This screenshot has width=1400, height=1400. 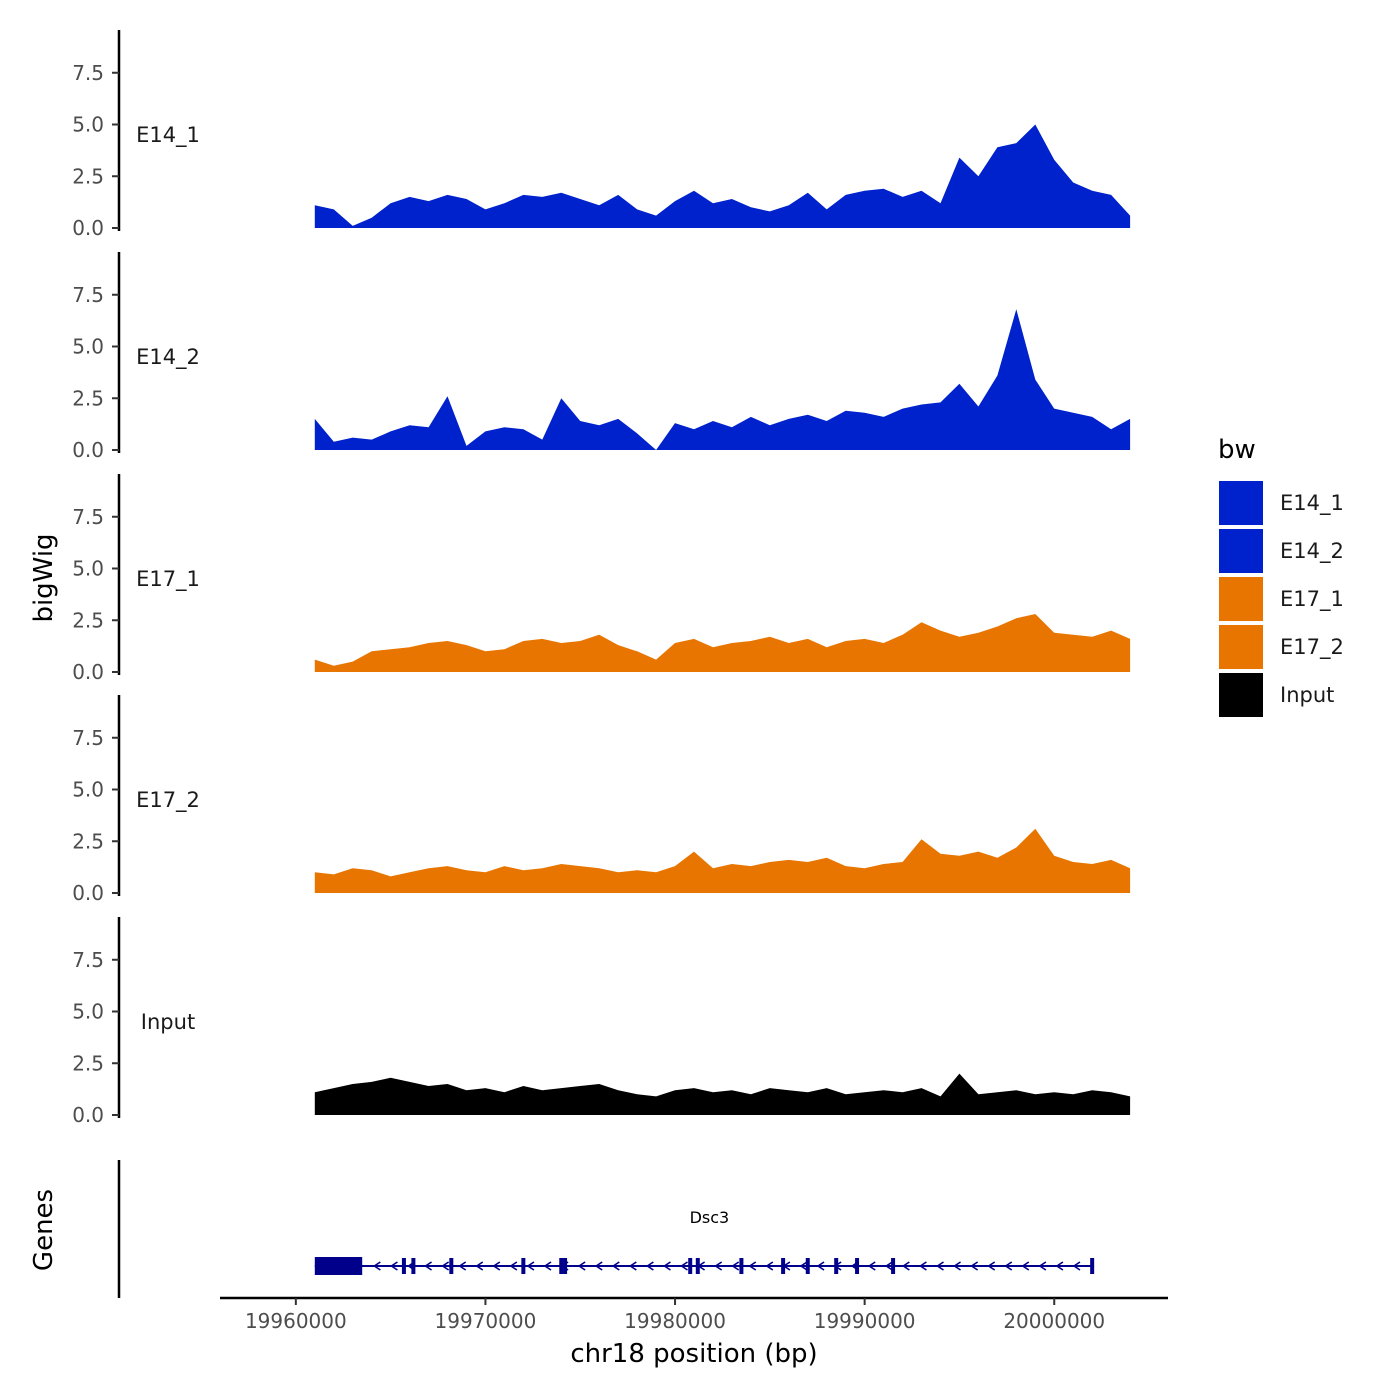 I want to click on legend-label-e17_1: E17_1, so click(x=1312, y=599).